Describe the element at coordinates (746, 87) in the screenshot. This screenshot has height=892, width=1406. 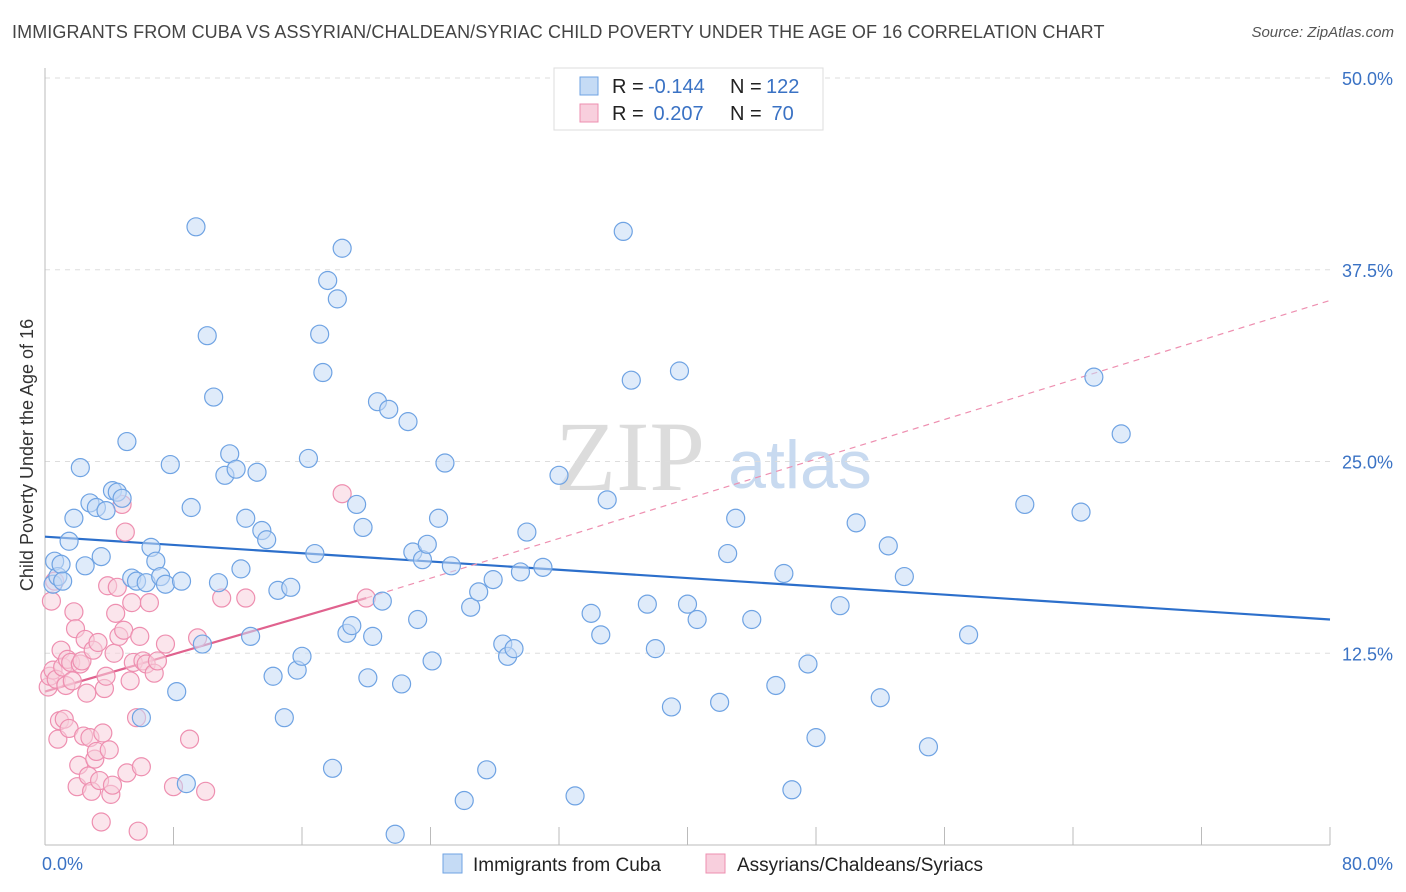
I see `legend-n-label-1: N =` at that location.